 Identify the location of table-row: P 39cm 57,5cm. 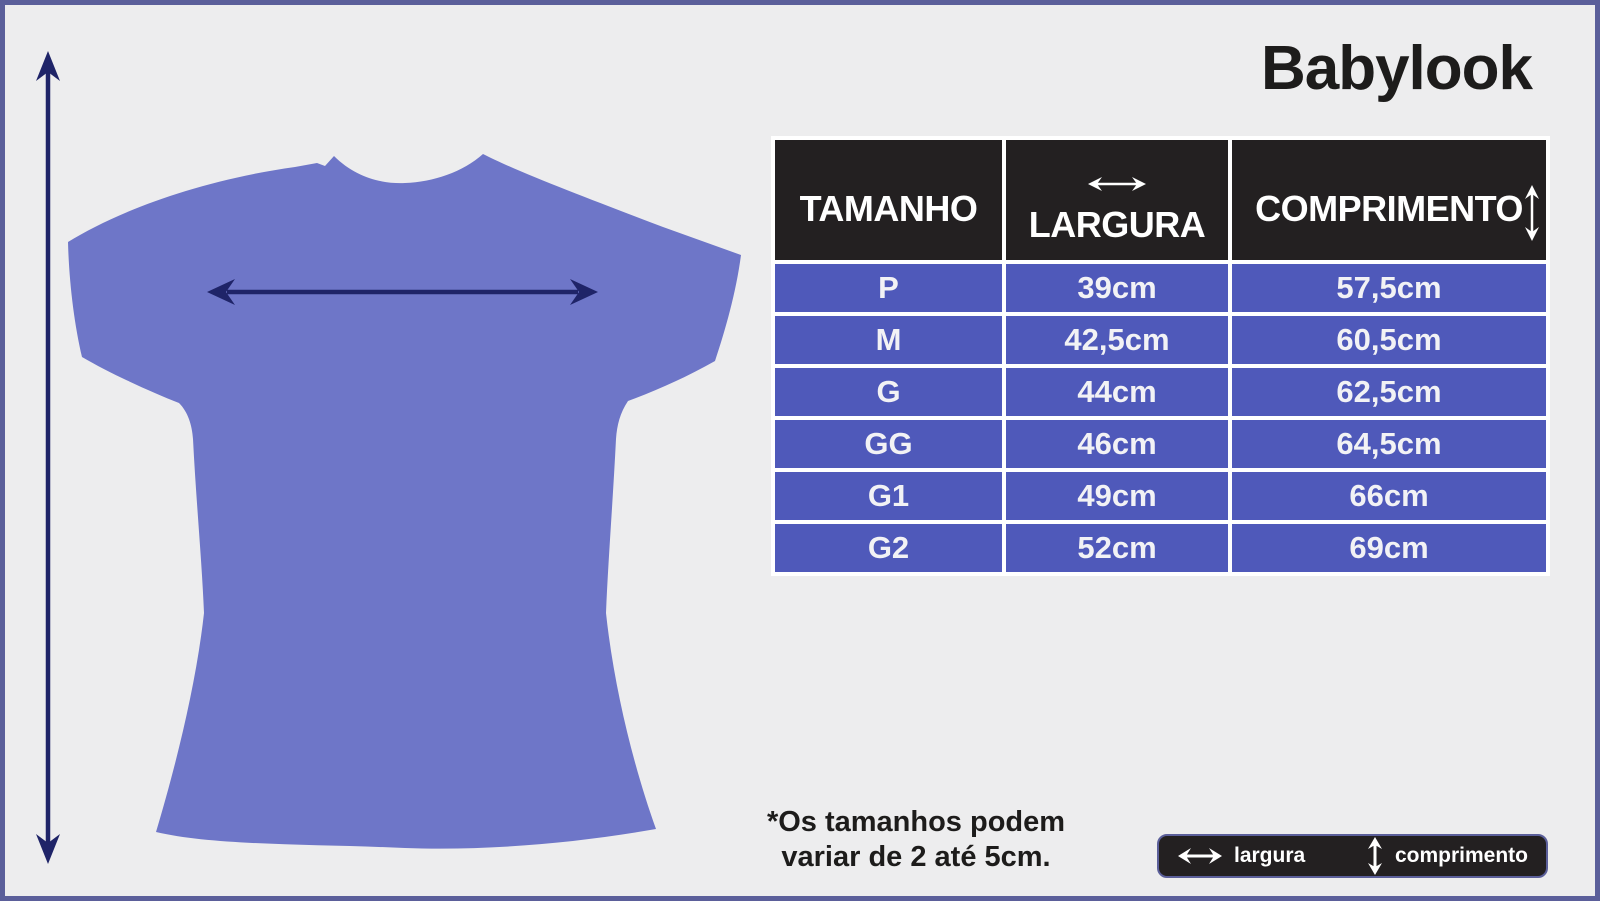
(1160, 288).